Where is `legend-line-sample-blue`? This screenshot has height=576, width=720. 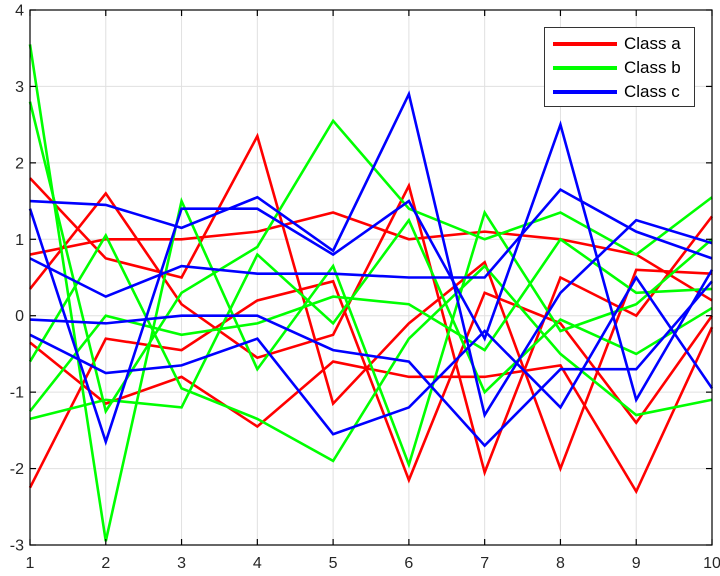 legend-line-sample-blue is located at coordinates (585, 92).